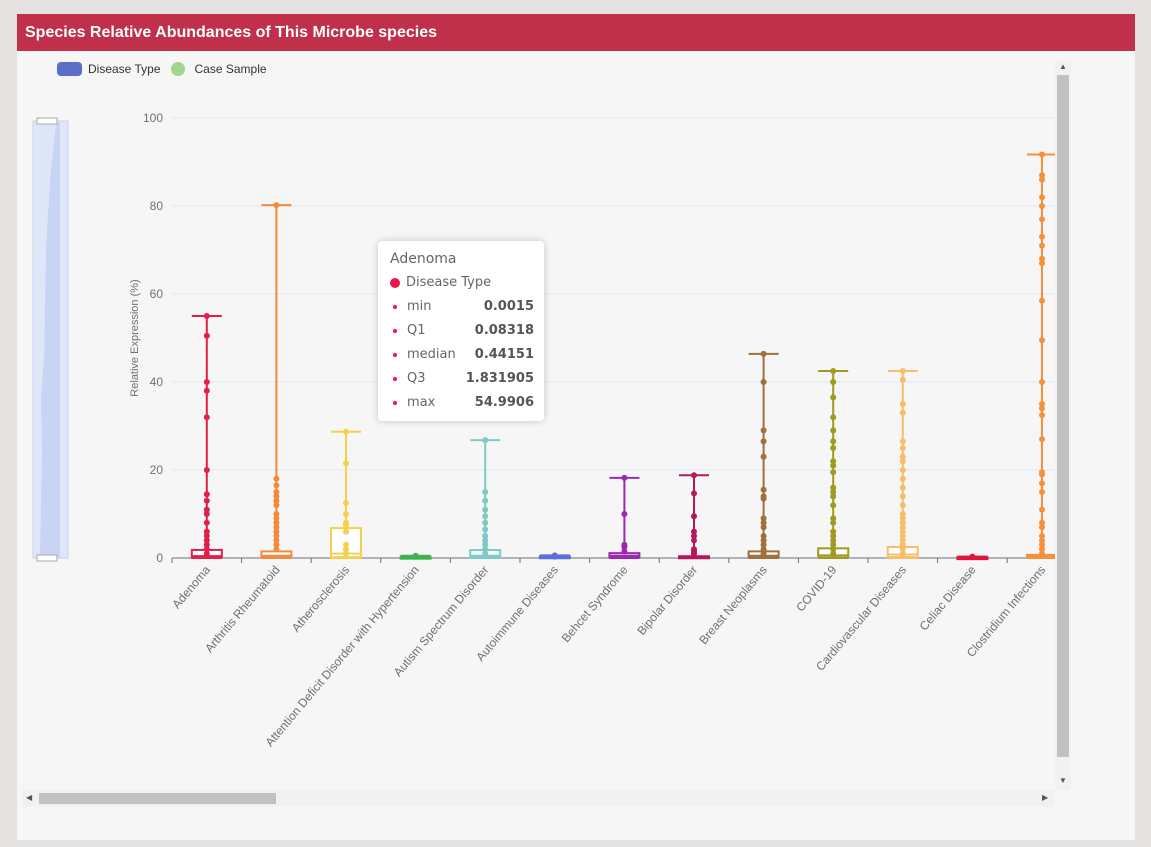 This screenshot has width=1151, height=847. I want to click on datazoom-handle-bottom, so click(47, 558).